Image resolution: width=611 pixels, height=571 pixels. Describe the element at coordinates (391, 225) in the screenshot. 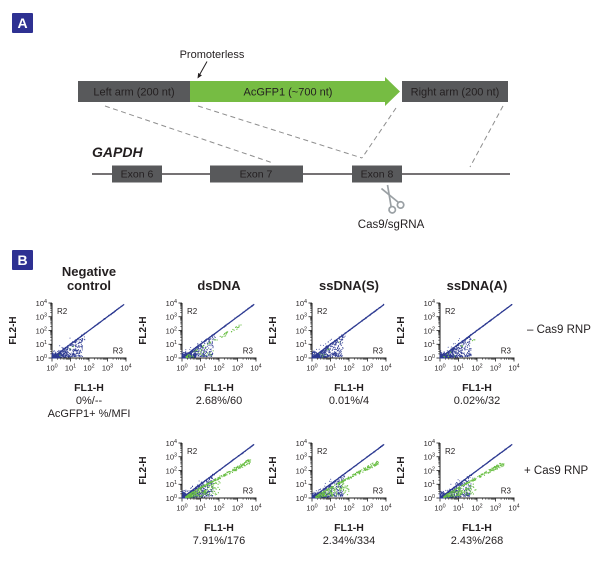

I see `cas9-sgrna-label: Cas9/sgRNA` at that location.